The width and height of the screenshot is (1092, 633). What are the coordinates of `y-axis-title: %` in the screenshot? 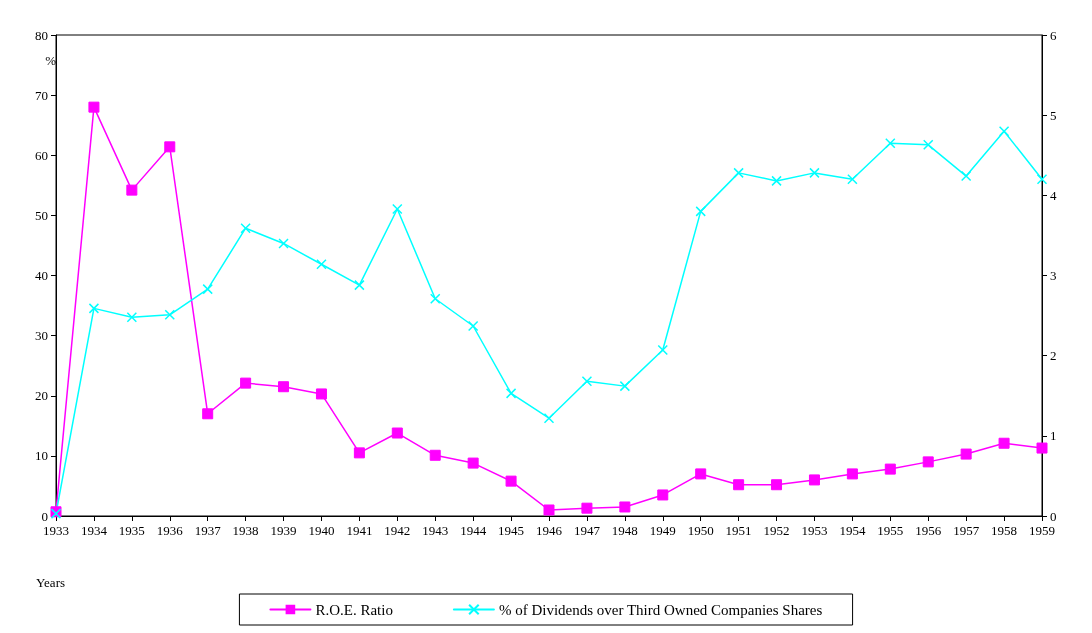 It's located at (51, 60).